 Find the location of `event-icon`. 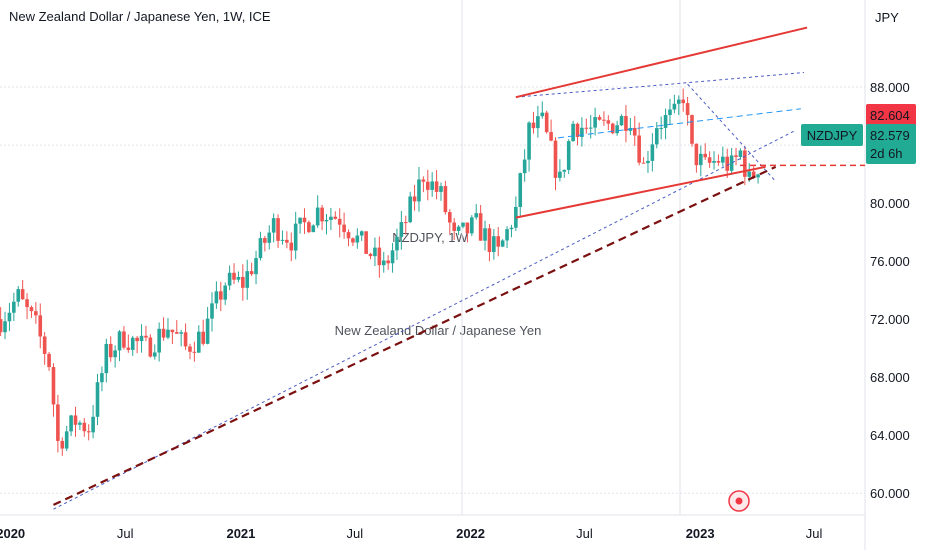

event-icon is located at coordinates (739, 501).